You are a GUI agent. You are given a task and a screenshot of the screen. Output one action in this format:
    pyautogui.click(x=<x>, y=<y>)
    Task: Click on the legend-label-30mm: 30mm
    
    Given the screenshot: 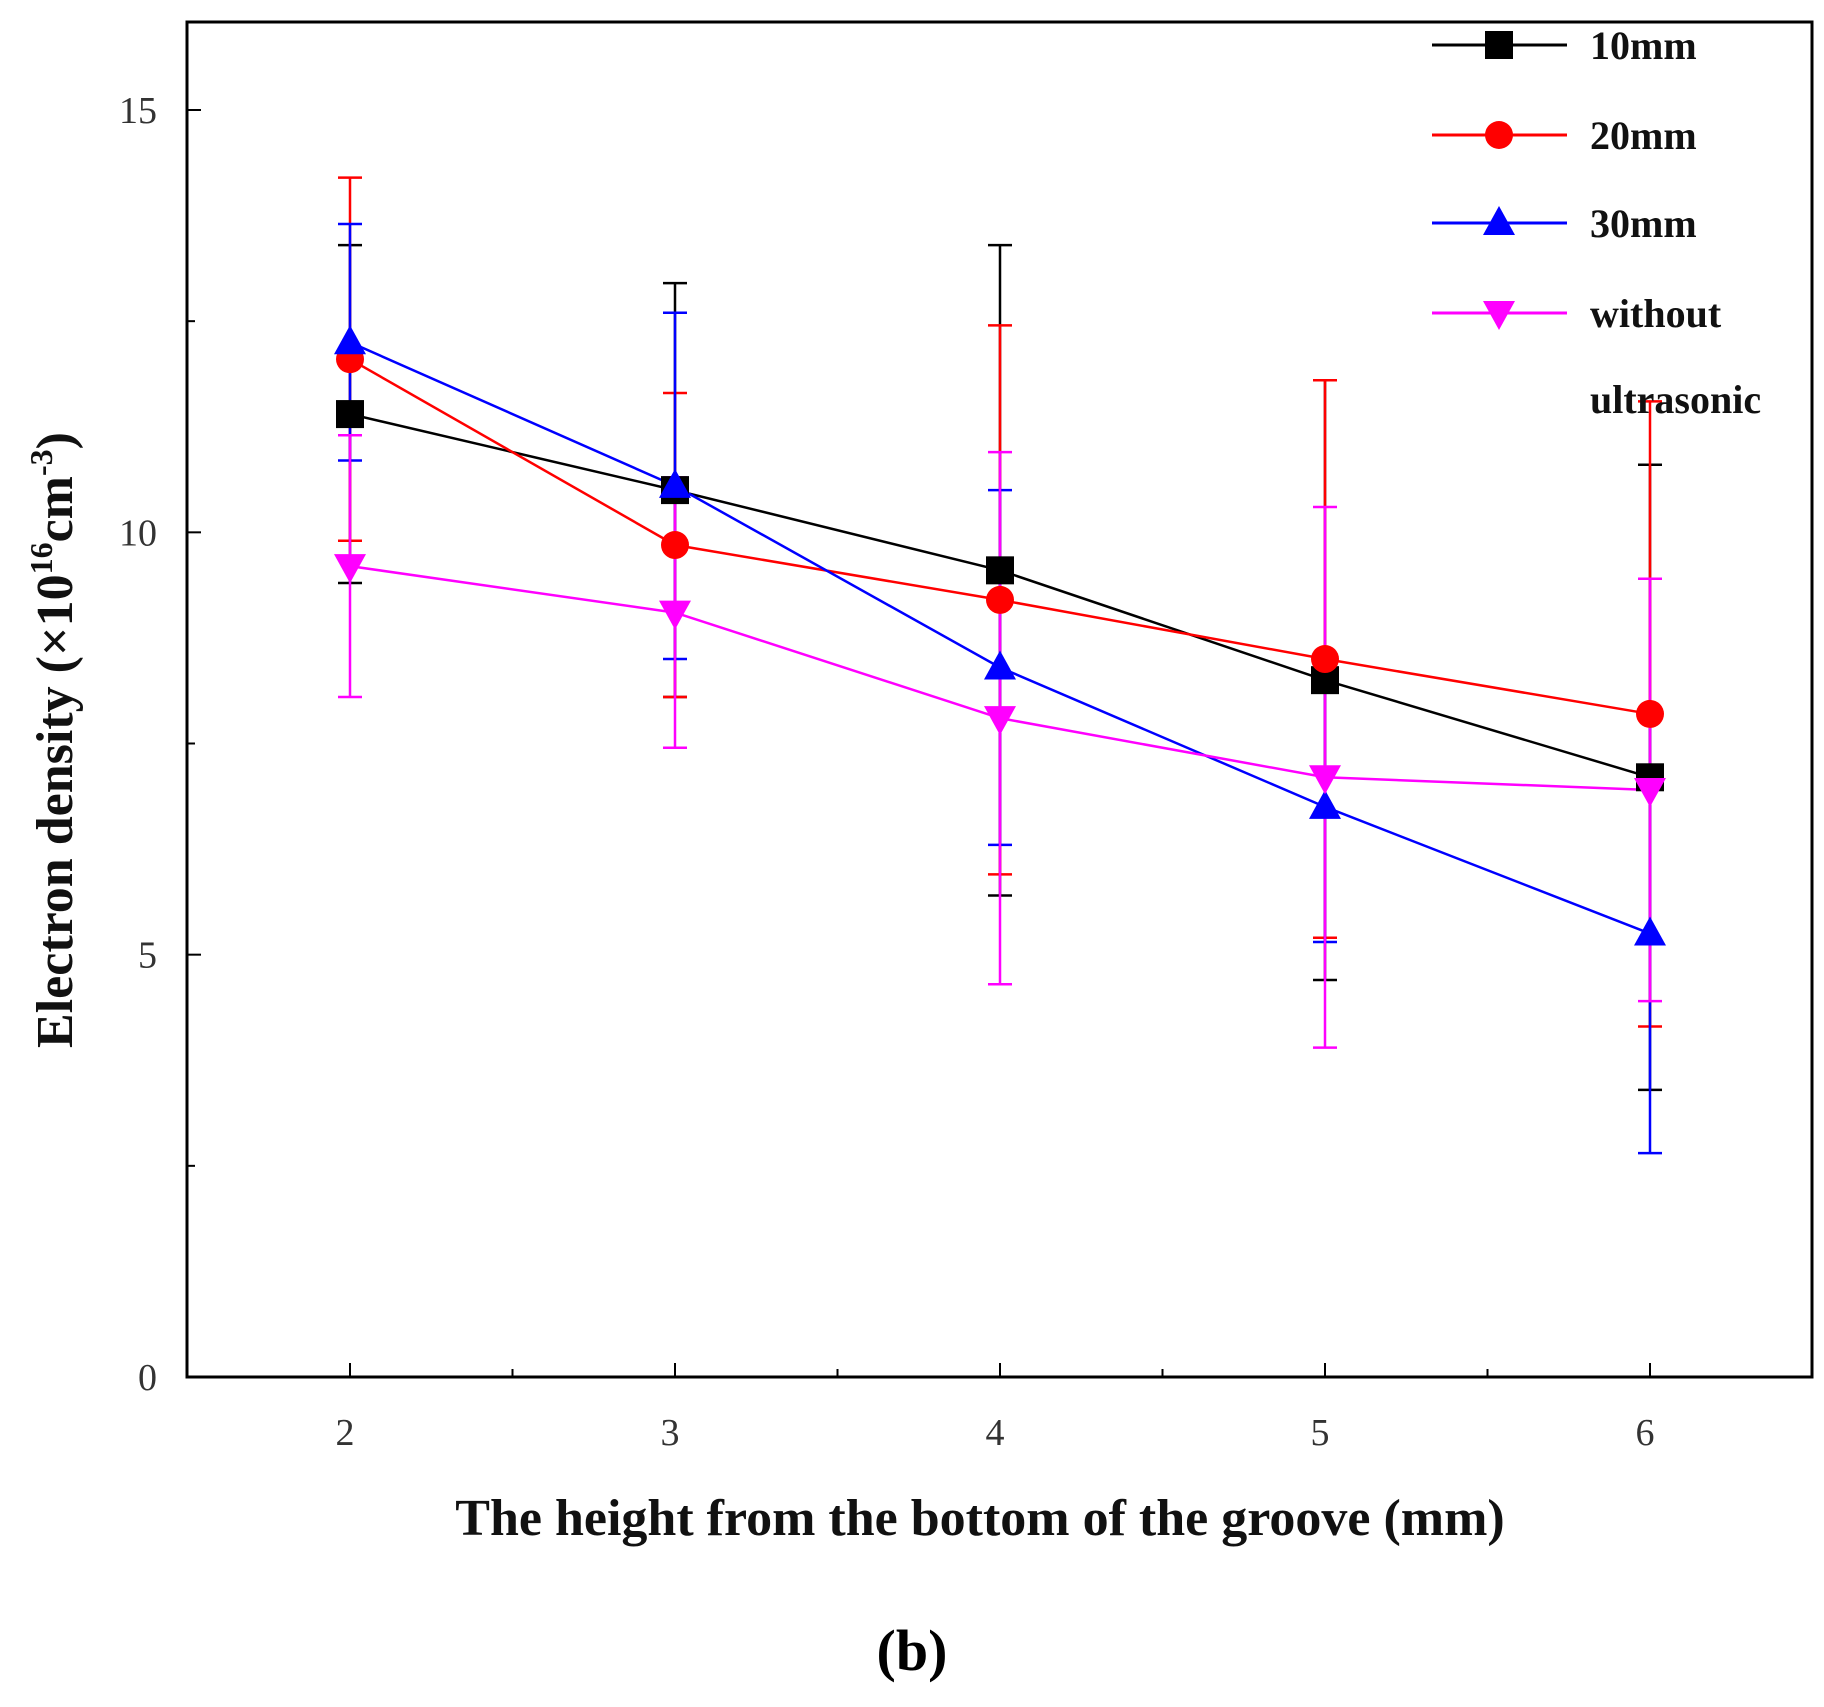 What is the action you would take?
    pyautogui.click(x=1643, y=223)
    